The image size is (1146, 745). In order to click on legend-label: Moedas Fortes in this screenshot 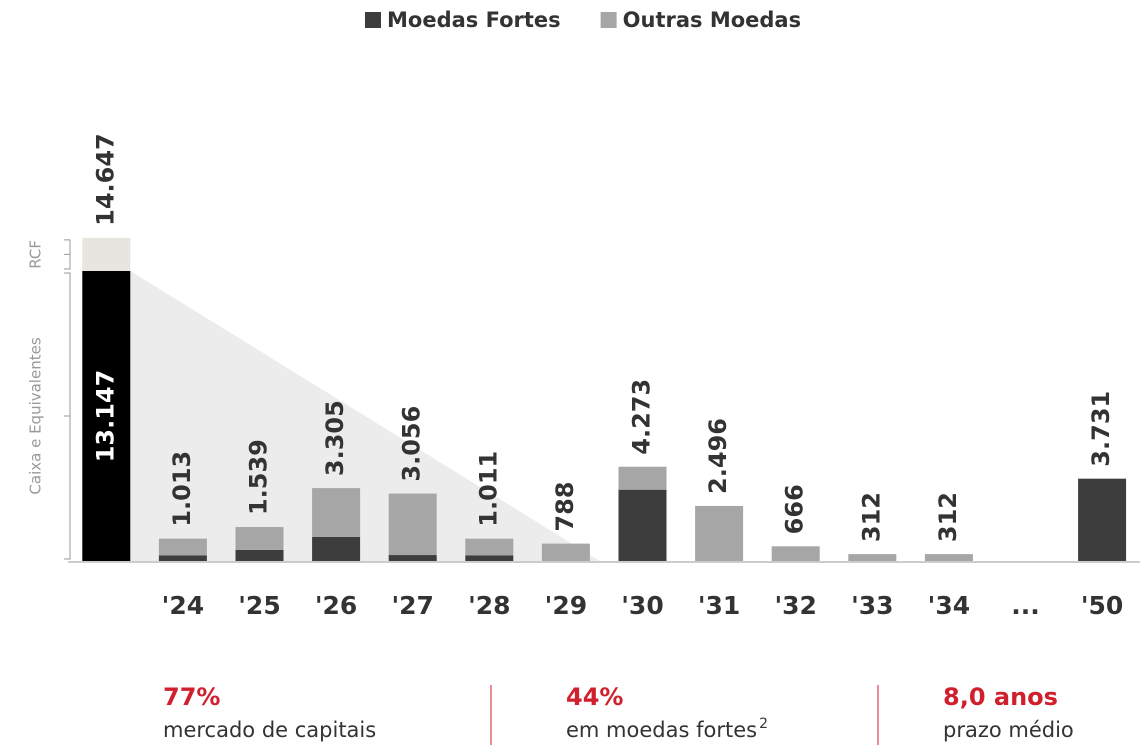, I will do `click(474, 20)`.